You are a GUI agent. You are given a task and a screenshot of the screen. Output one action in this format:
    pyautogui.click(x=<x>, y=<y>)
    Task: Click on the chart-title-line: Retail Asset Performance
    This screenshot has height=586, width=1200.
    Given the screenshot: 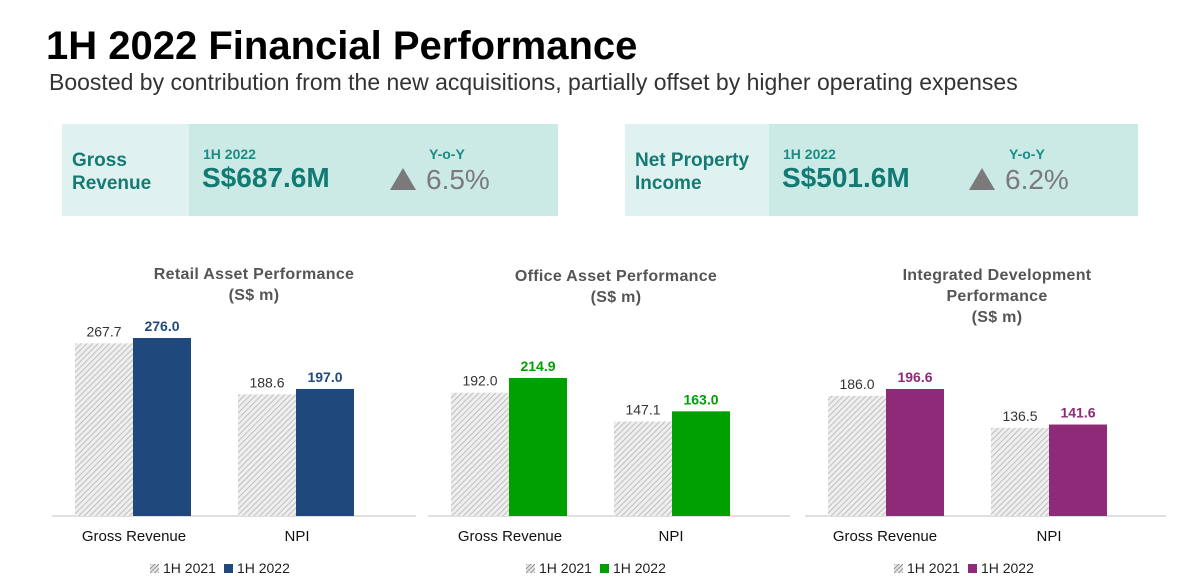 What is the action you would take?
    pyautogui.click(x=254, y=274)
    